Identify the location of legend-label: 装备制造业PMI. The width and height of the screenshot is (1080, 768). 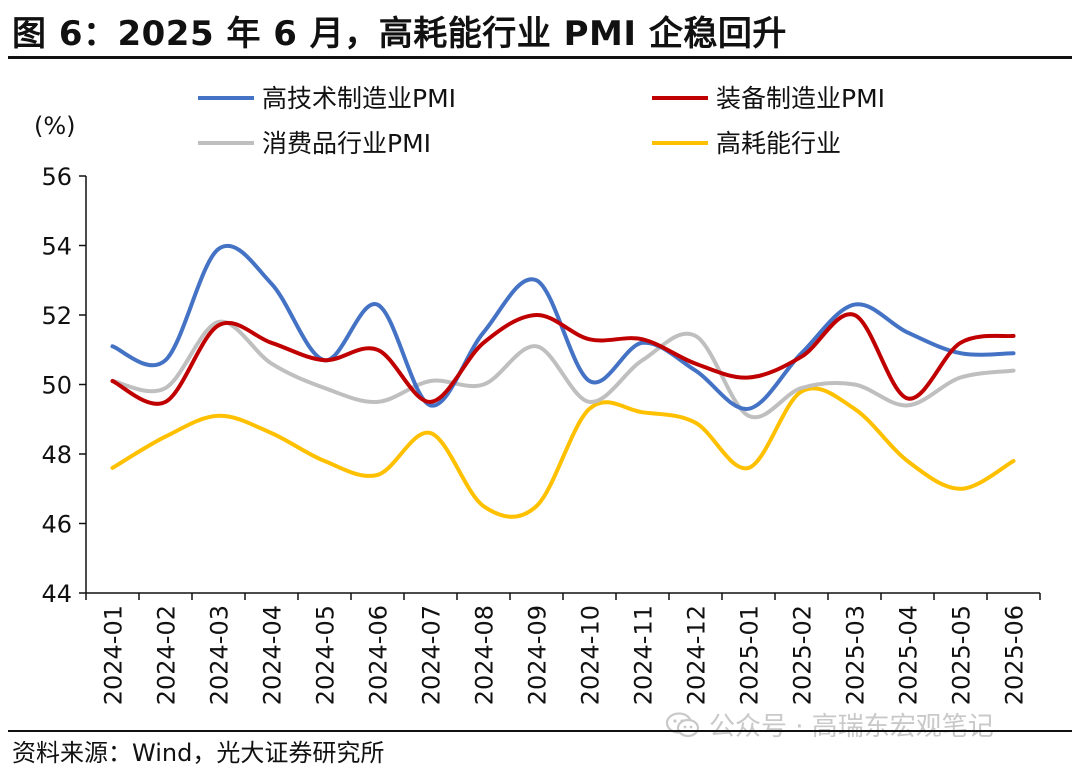
(800, 98).